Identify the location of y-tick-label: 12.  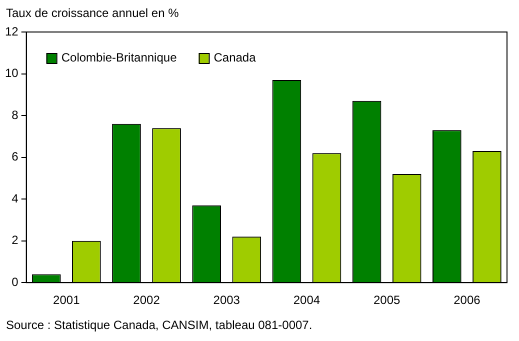
(11, 31).